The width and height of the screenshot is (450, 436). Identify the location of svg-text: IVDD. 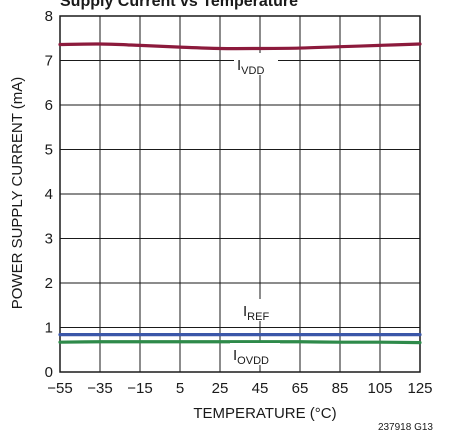
(250, 67).